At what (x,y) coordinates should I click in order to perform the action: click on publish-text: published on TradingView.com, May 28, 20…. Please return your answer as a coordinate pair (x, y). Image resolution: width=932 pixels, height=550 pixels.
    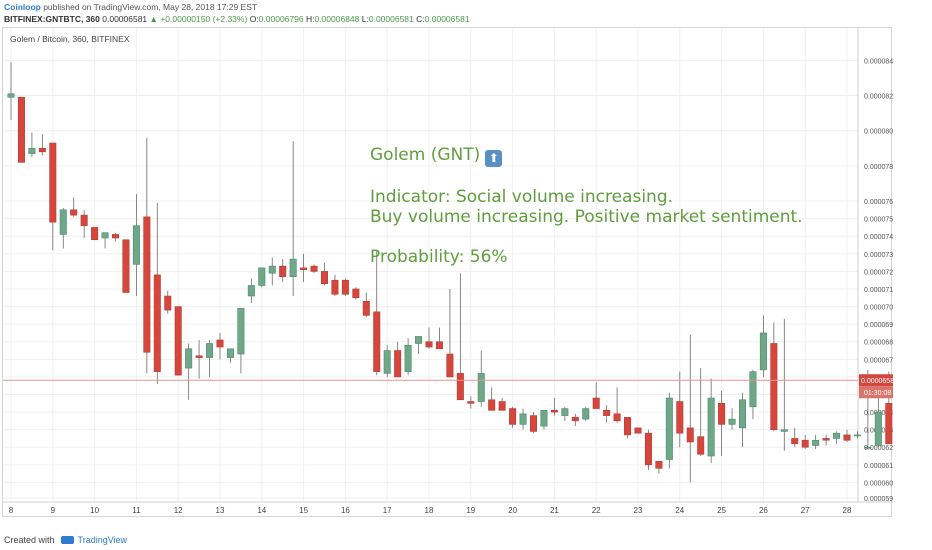
    Looking at the image, I should click on (149, 7).